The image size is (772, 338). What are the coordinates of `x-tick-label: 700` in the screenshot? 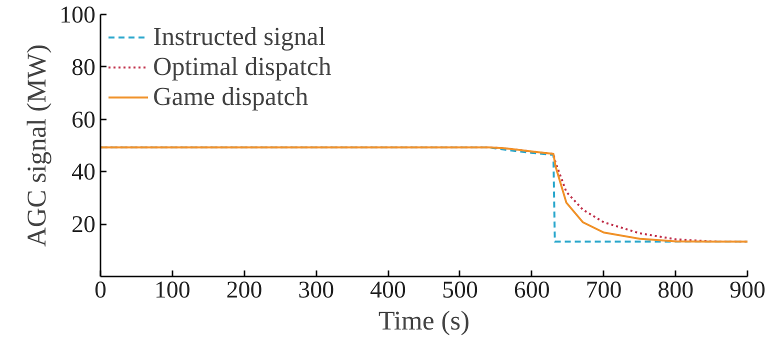 It's located at (604, 291).